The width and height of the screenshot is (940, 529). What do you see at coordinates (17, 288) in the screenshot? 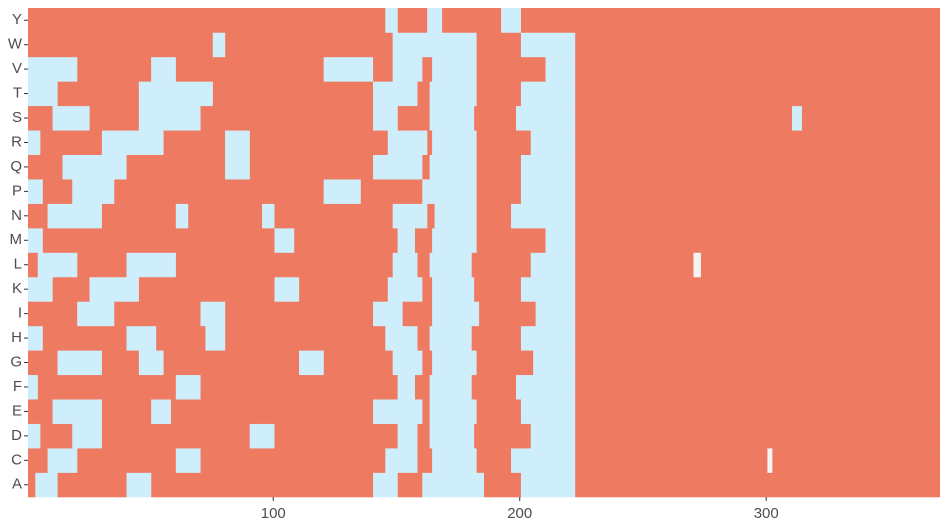
I see `y-tick-label: K` at bounding box center [17, 288].